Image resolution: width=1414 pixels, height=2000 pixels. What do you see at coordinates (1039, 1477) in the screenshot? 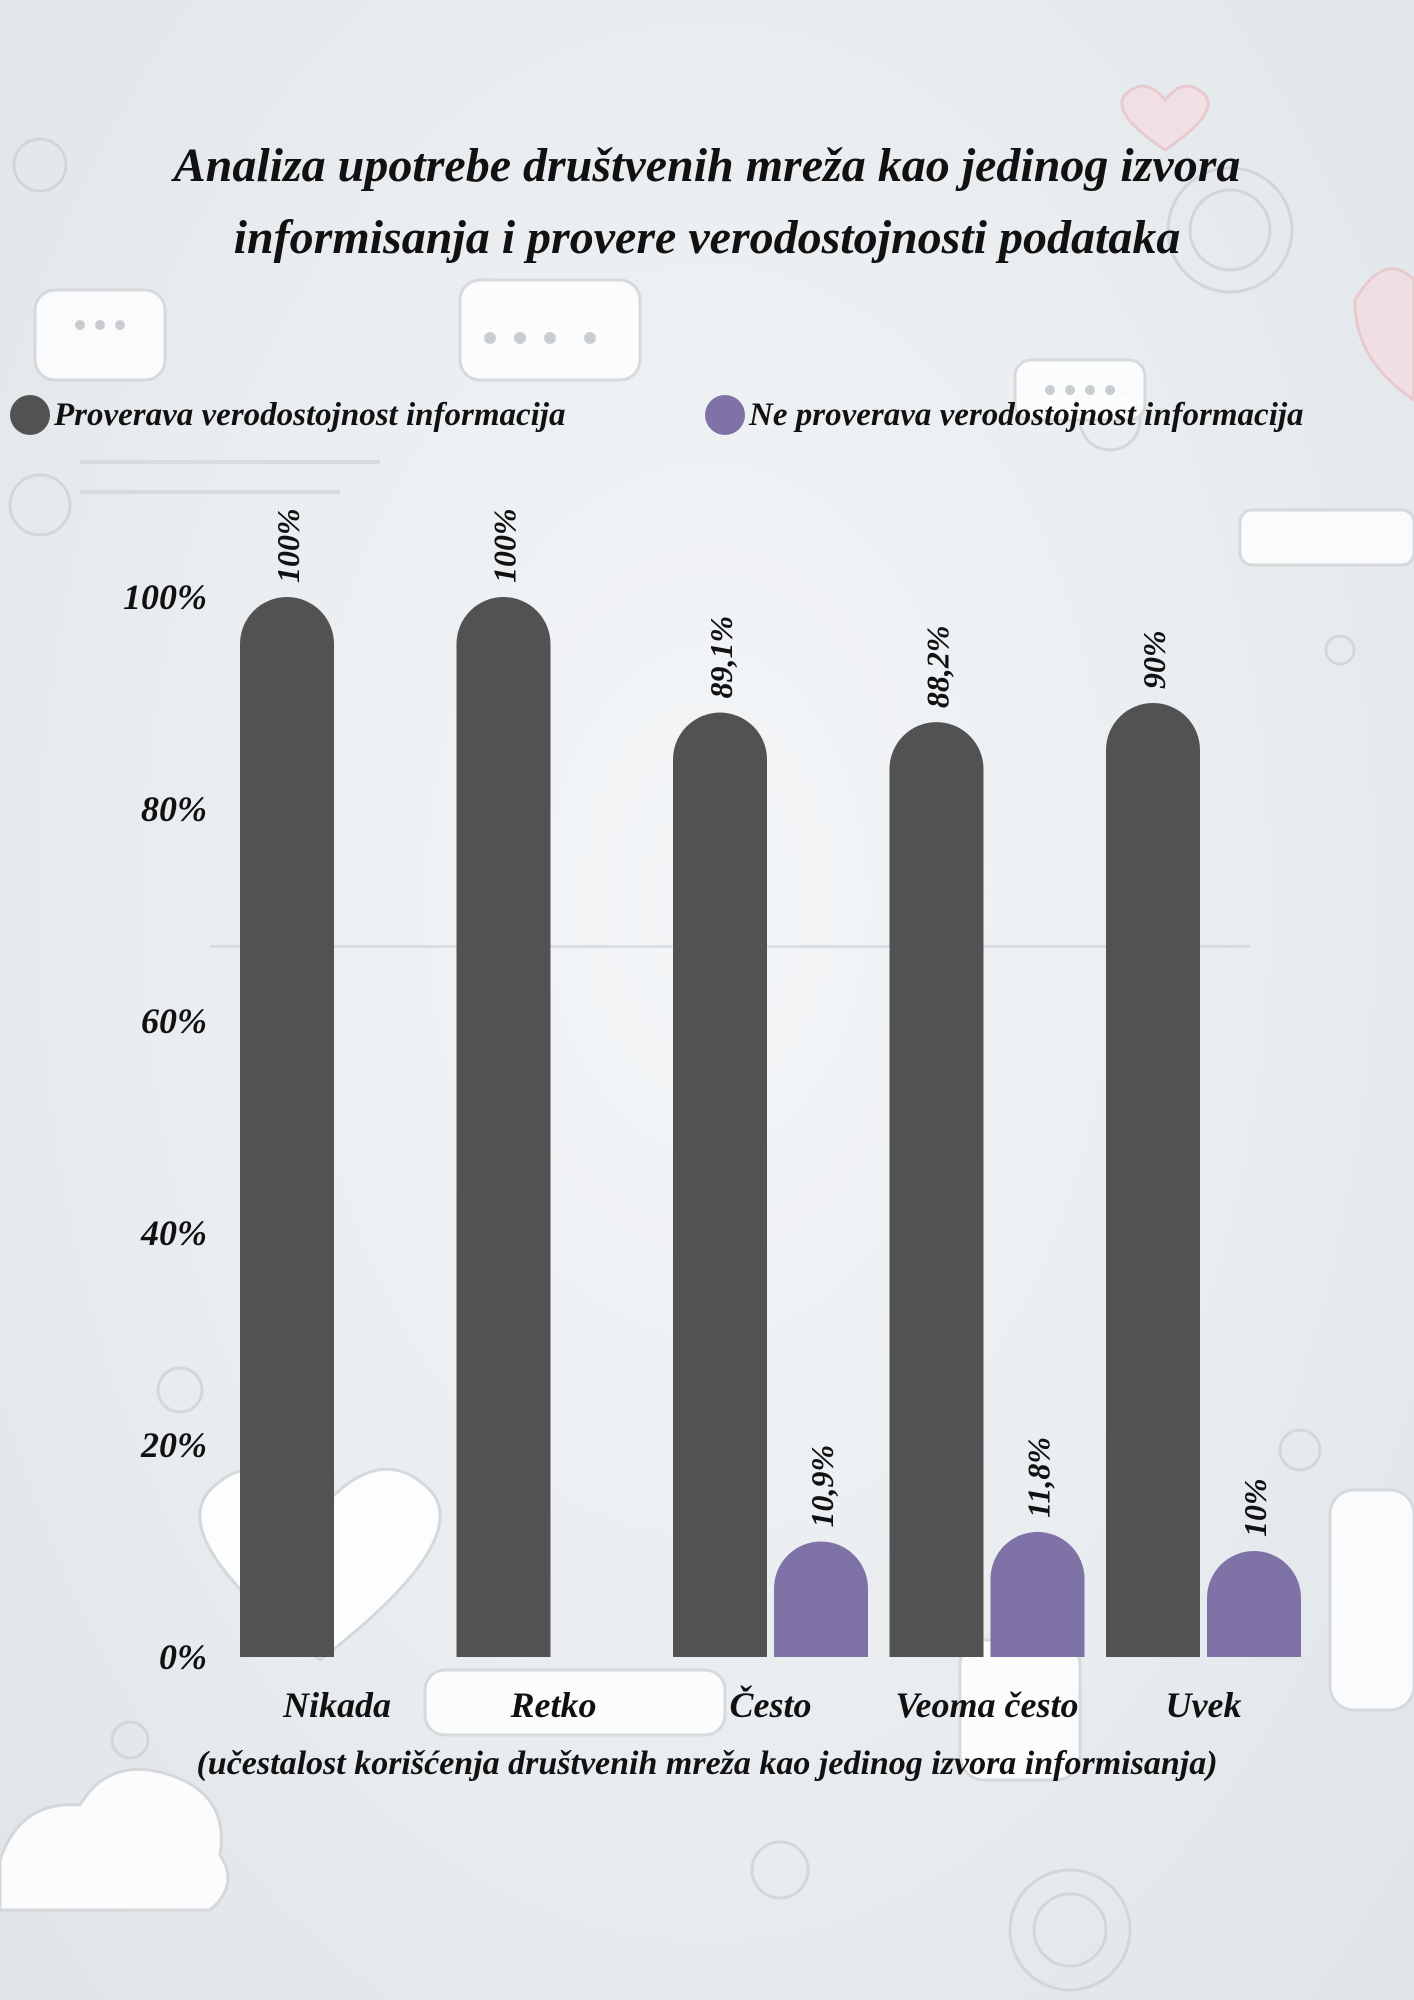
I see `data-label: 11,8%` at bounding box center [1039, 1477].